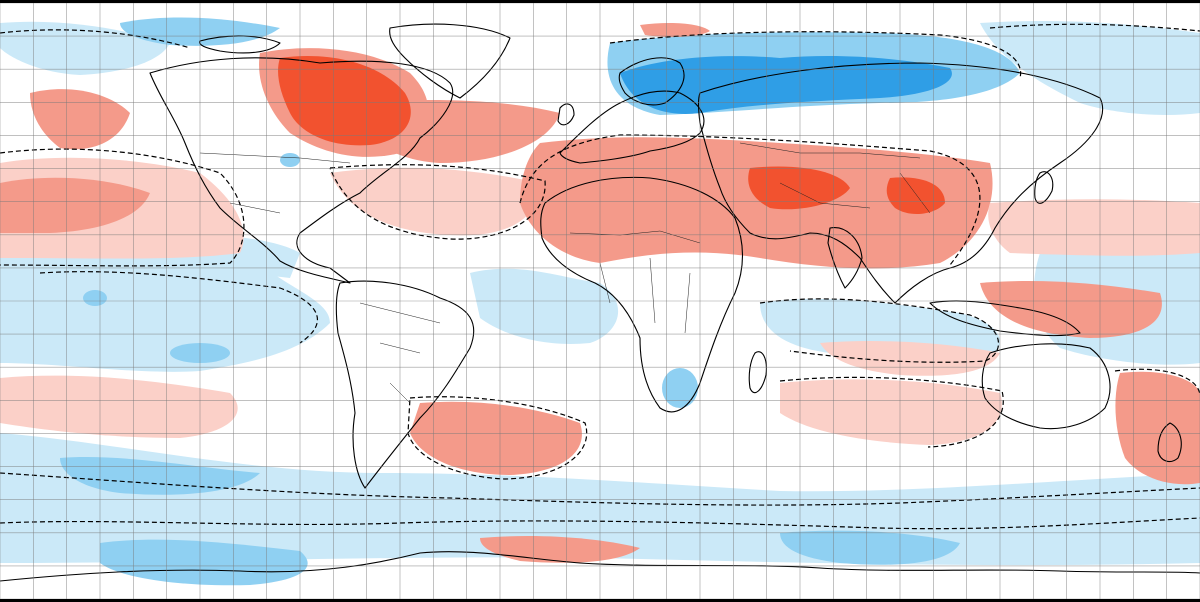 The image size is (1200, 602). What do you see at coordinates (566, 114) in the screenshot?
I see `coast-uk` at bounding box center [566, 114].